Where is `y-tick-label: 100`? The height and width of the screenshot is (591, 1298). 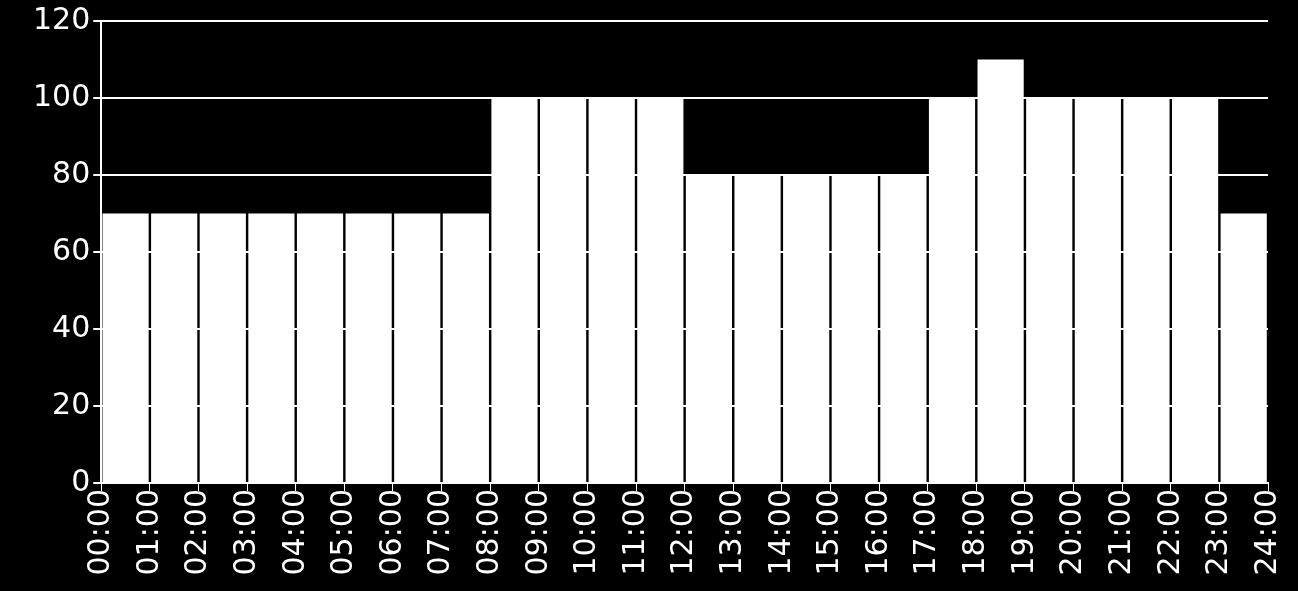
y-tick-label: 100 is located at coordinates (62, 95).